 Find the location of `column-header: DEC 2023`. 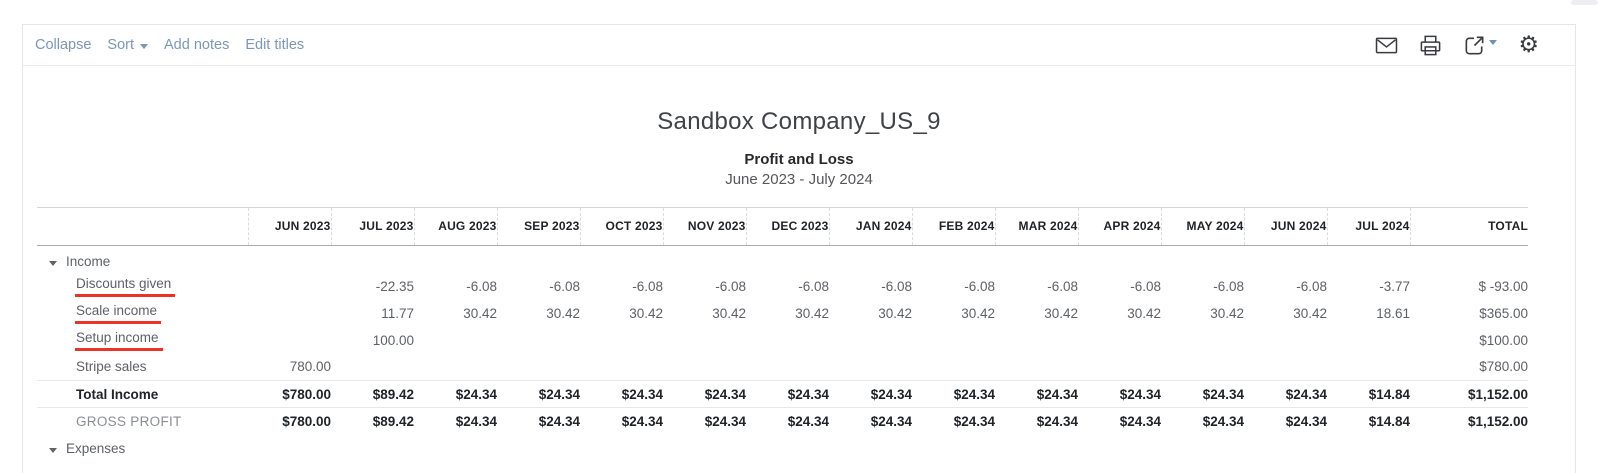

column-header: DEC 2023 is located at coordinates (787, 226).